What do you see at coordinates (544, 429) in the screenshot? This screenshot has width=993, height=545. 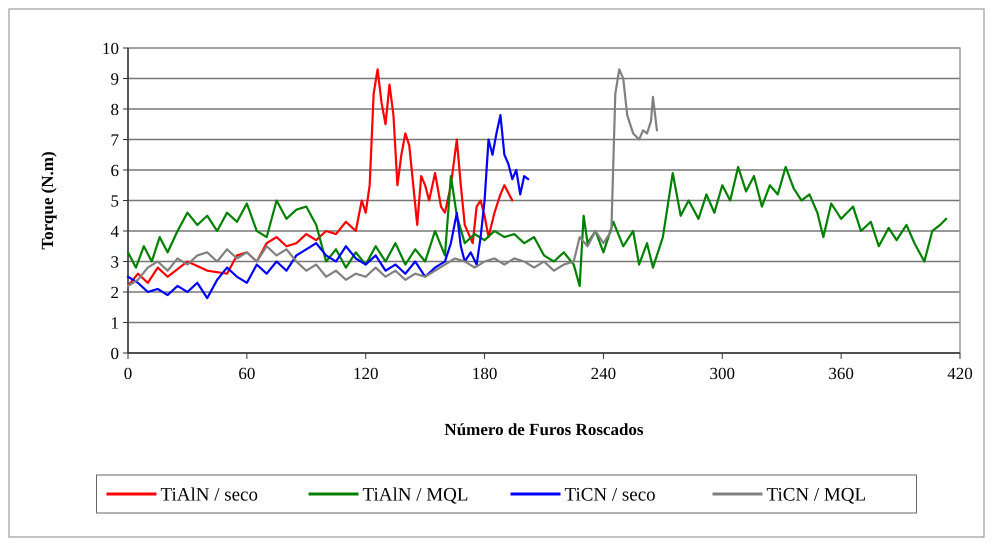 I see `x-axis-title: Número de Furos Roscados` at bounding box center [544, 429].